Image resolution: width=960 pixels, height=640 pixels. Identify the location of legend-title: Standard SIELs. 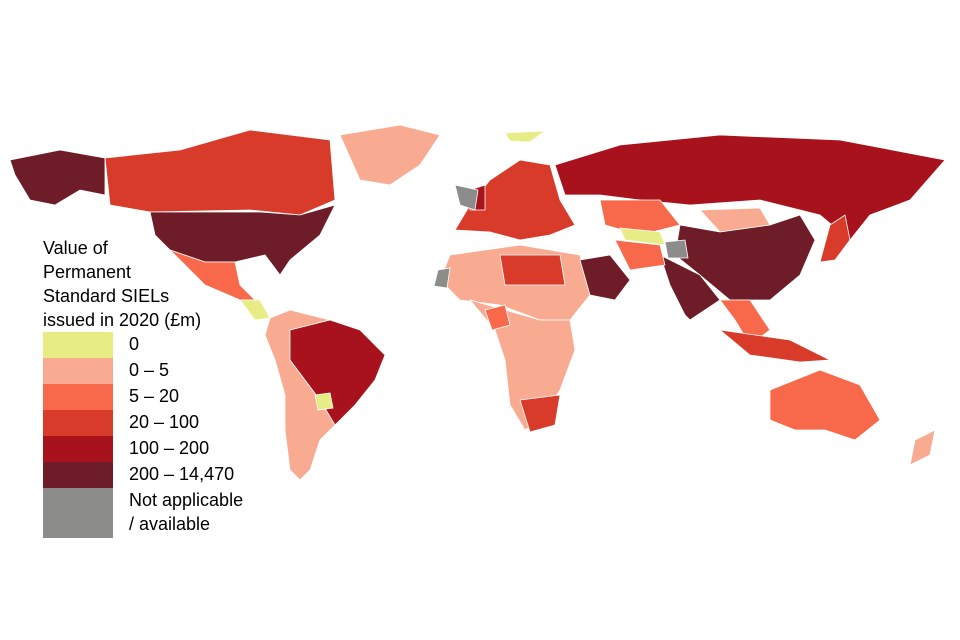
(106, 296).